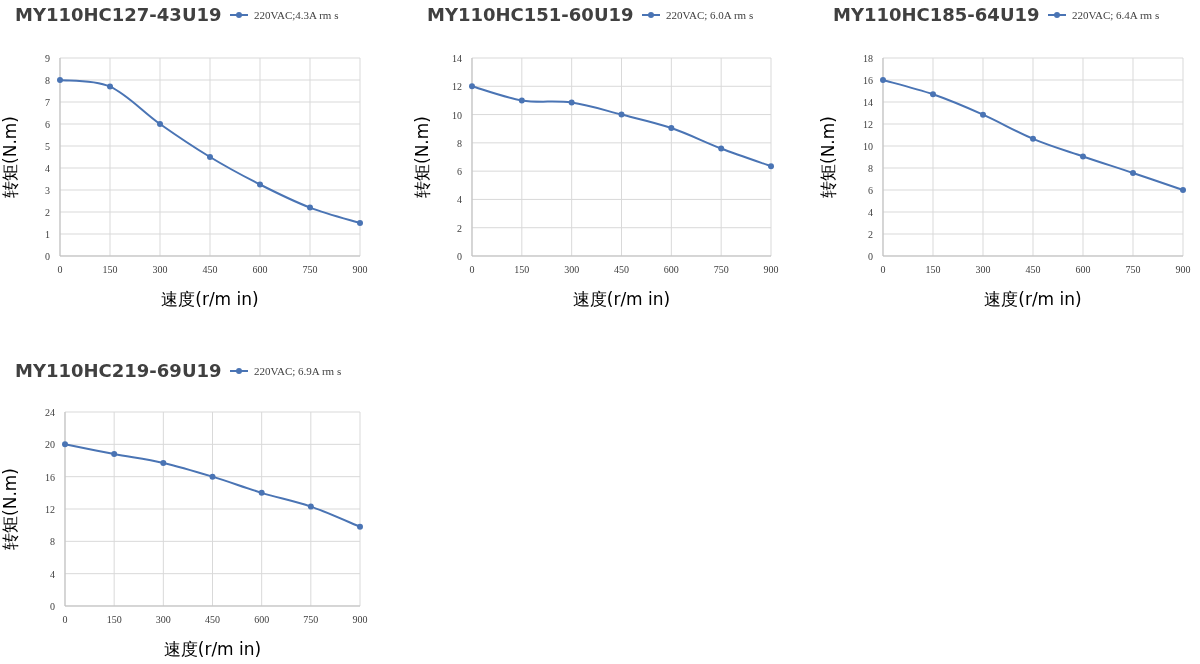 Image resolution: width=1200 pixels, height=664 pixels. Describe the element at coordinates (50, 412) in the screenshot. I see `y-tick-label: 24` at that location.